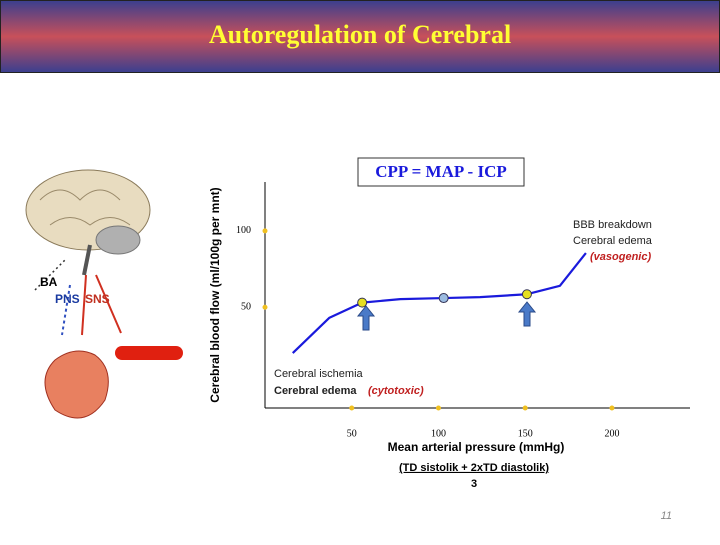 The image size is (720, 545). I want to click on annotation: (cytotoxic), so click(396, 391).